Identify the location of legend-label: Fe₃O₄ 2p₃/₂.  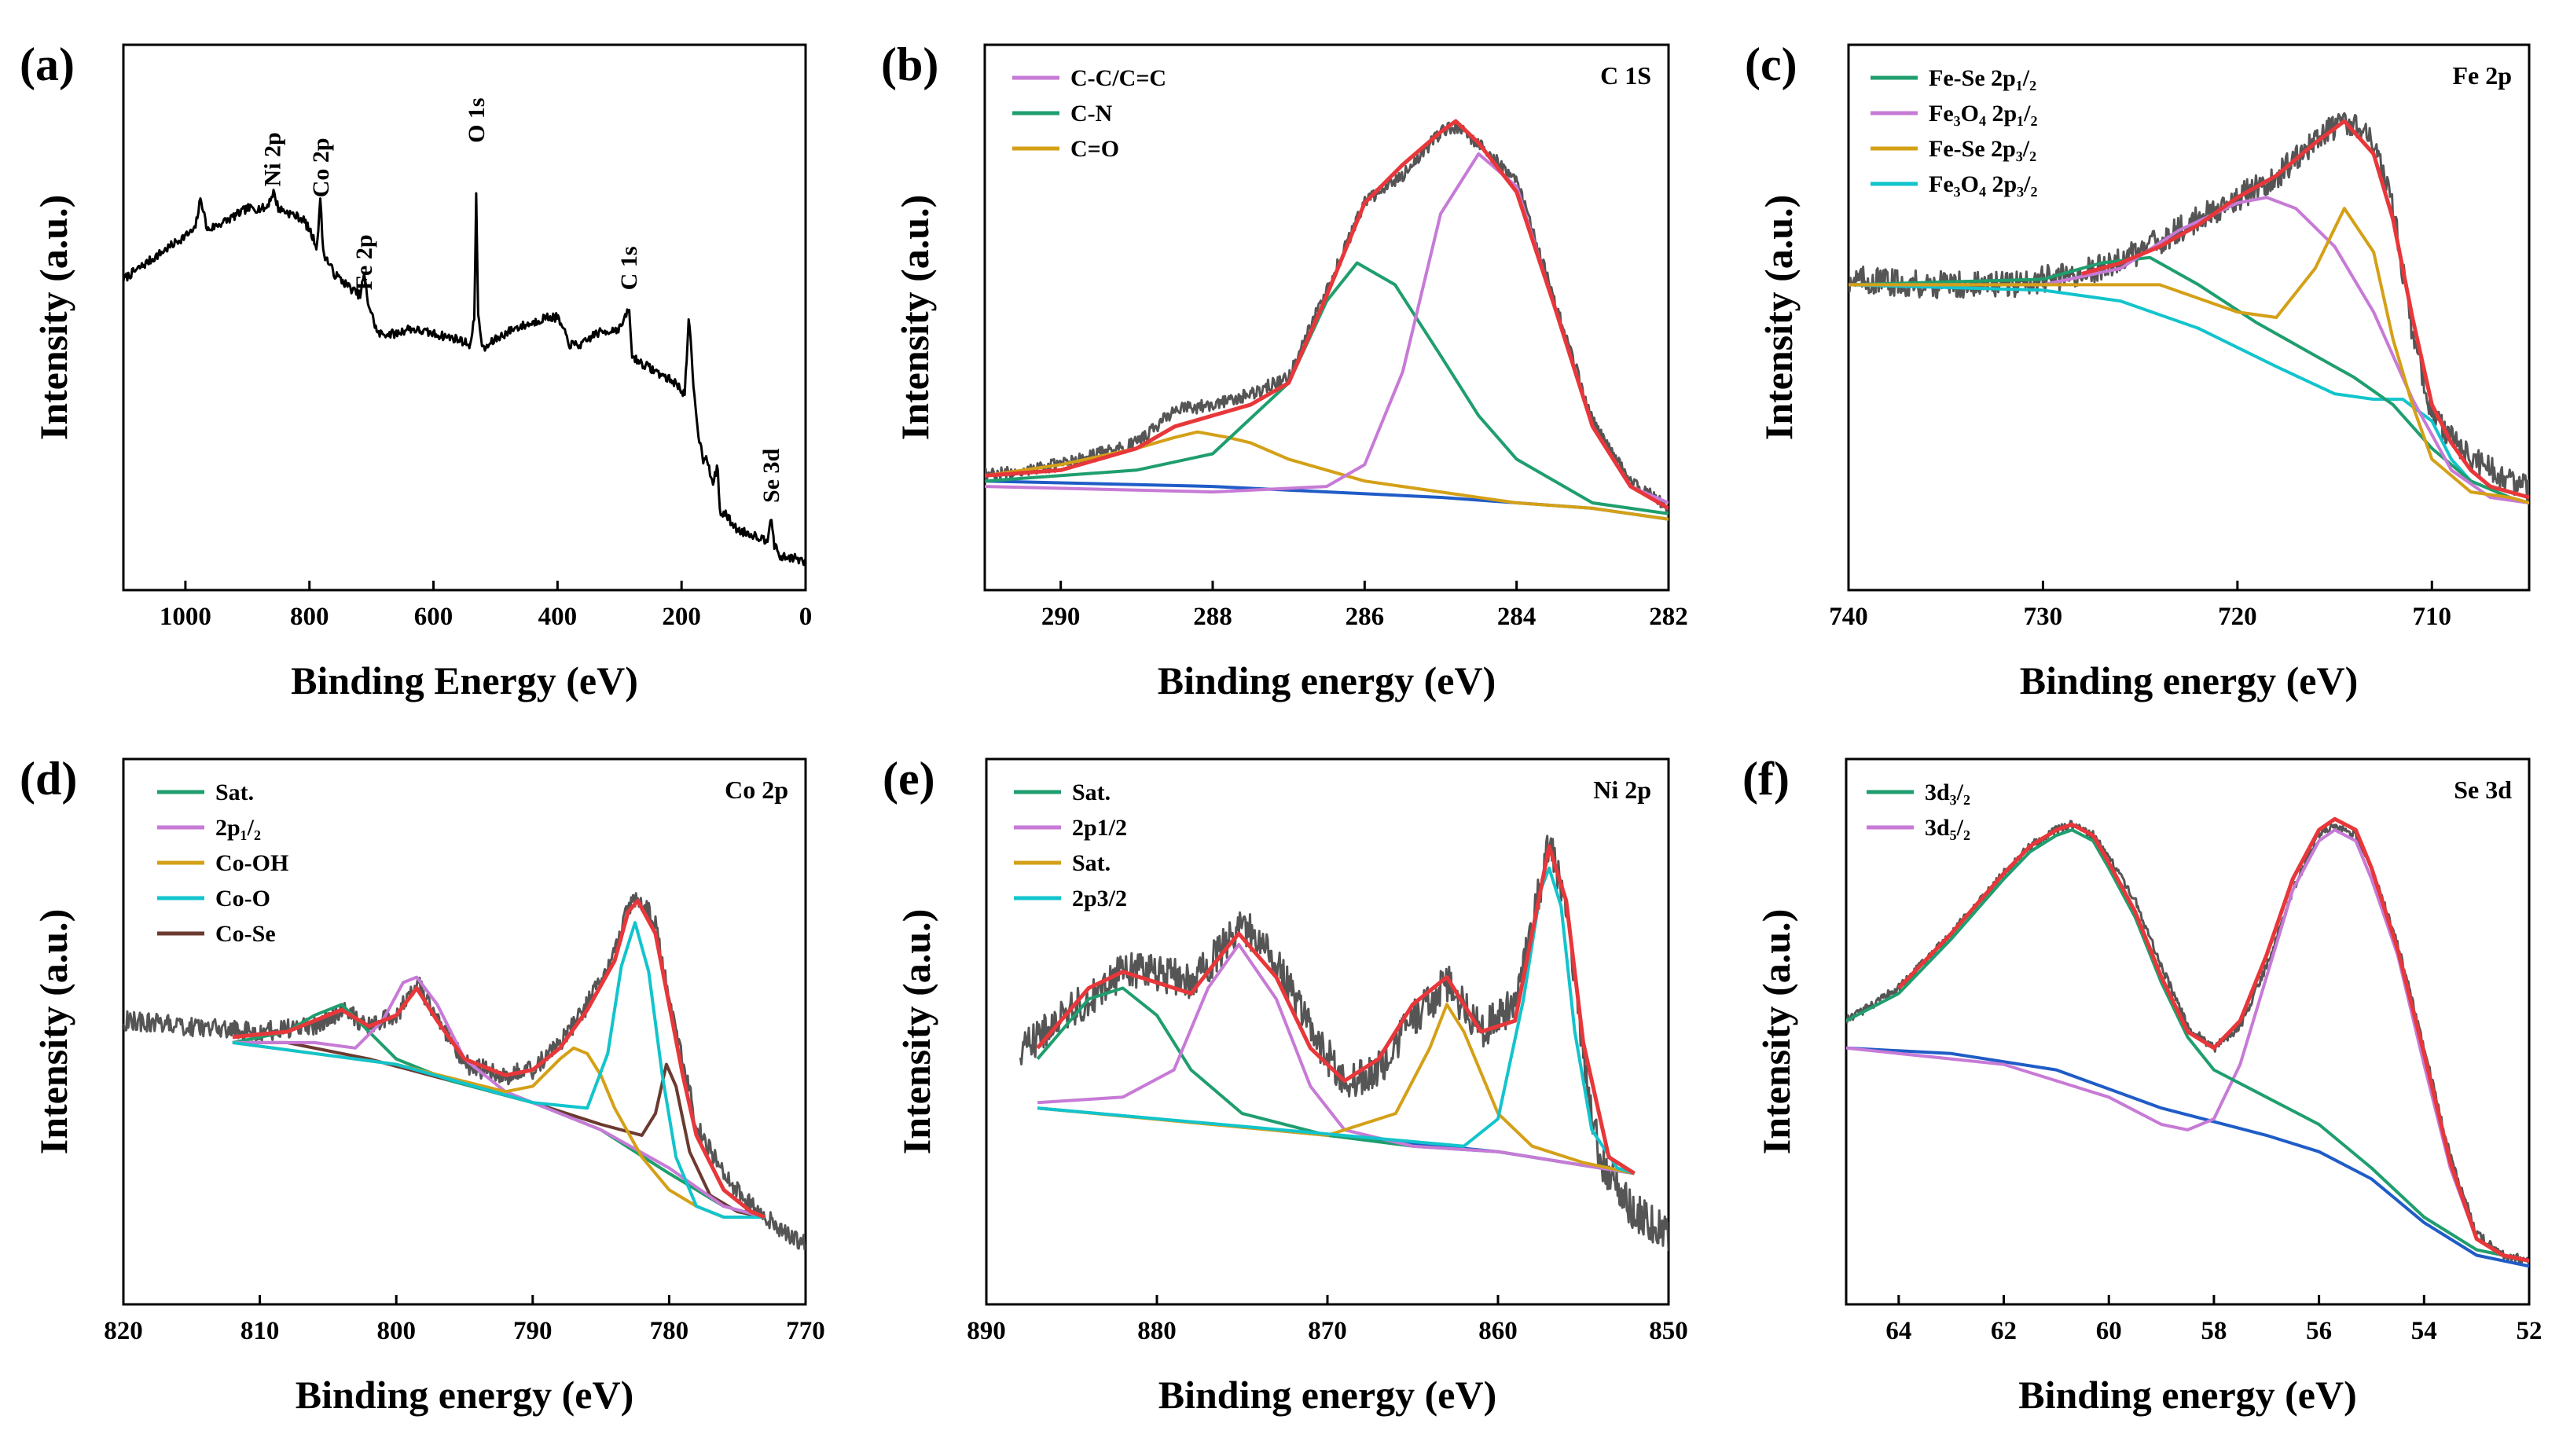
(1983, 184).